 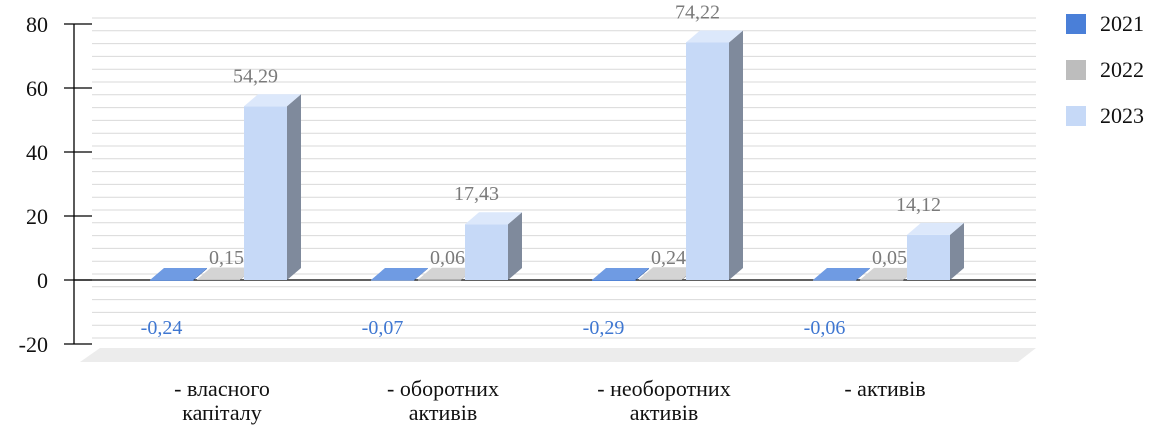 What do you see at coordinates (1122, 115) in the screenshot?
I see `legend-label: 2023` at bounding box center [1122, 115].